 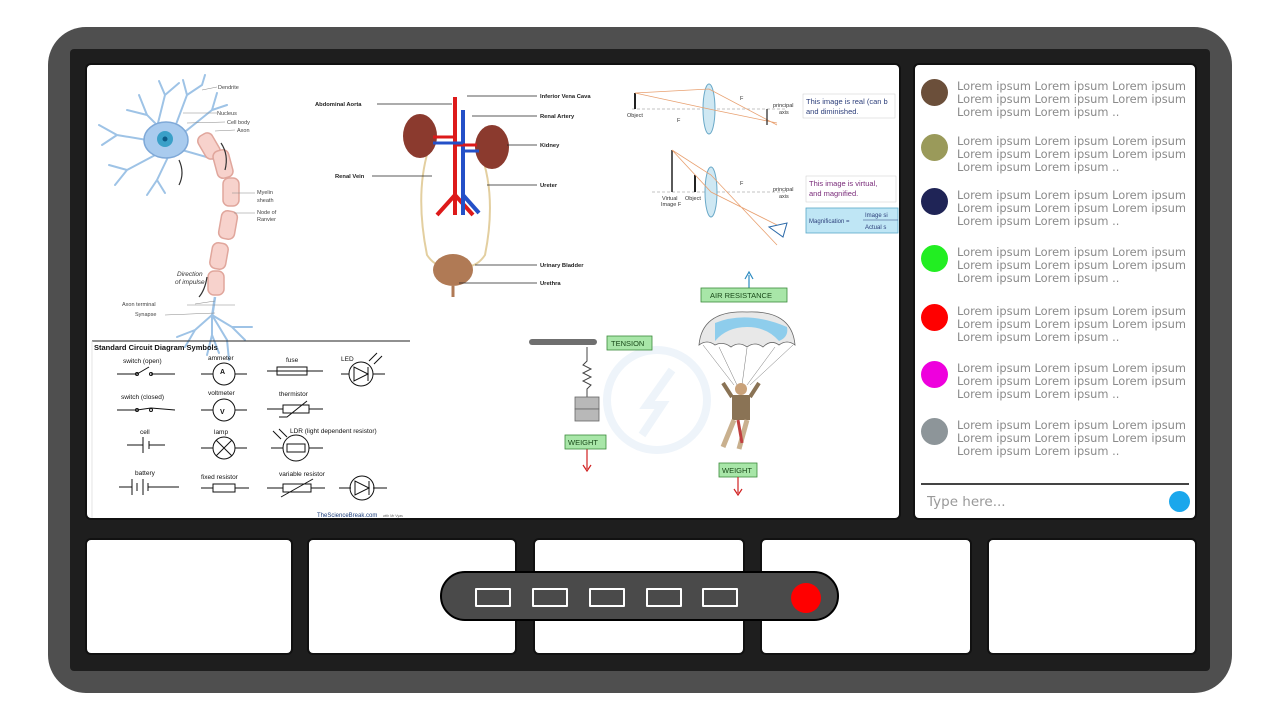 I want to click on circuit-title: Standard Circuit Diagram Symbols, so click(x=156, y=347).